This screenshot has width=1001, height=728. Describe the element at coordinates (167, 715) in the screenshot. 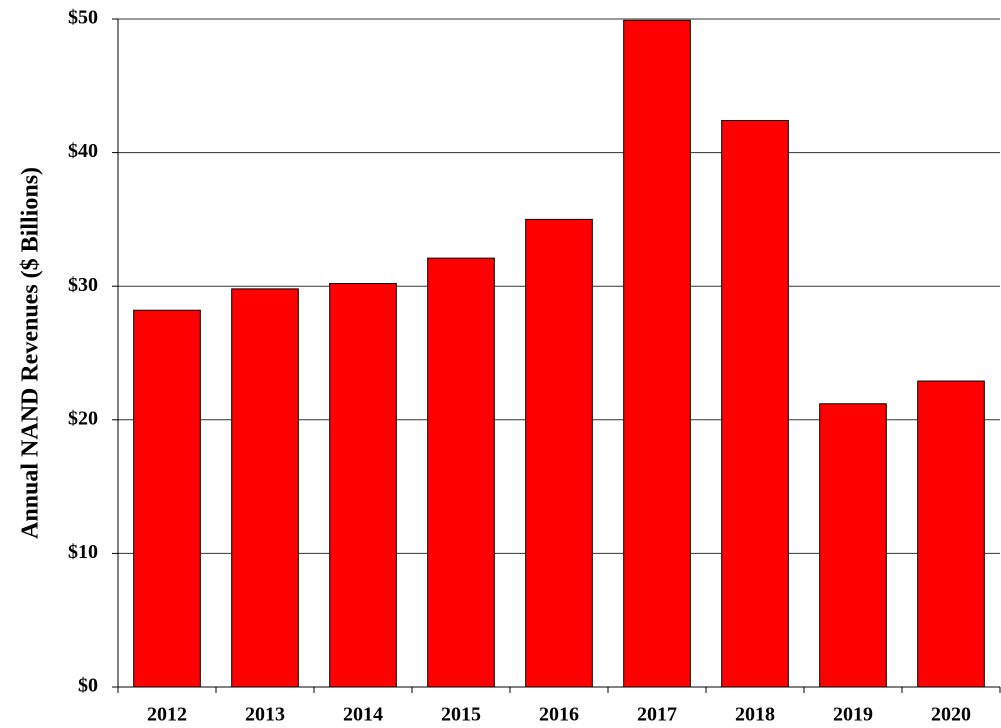

I see `x-tick-label: 2012` at that location.